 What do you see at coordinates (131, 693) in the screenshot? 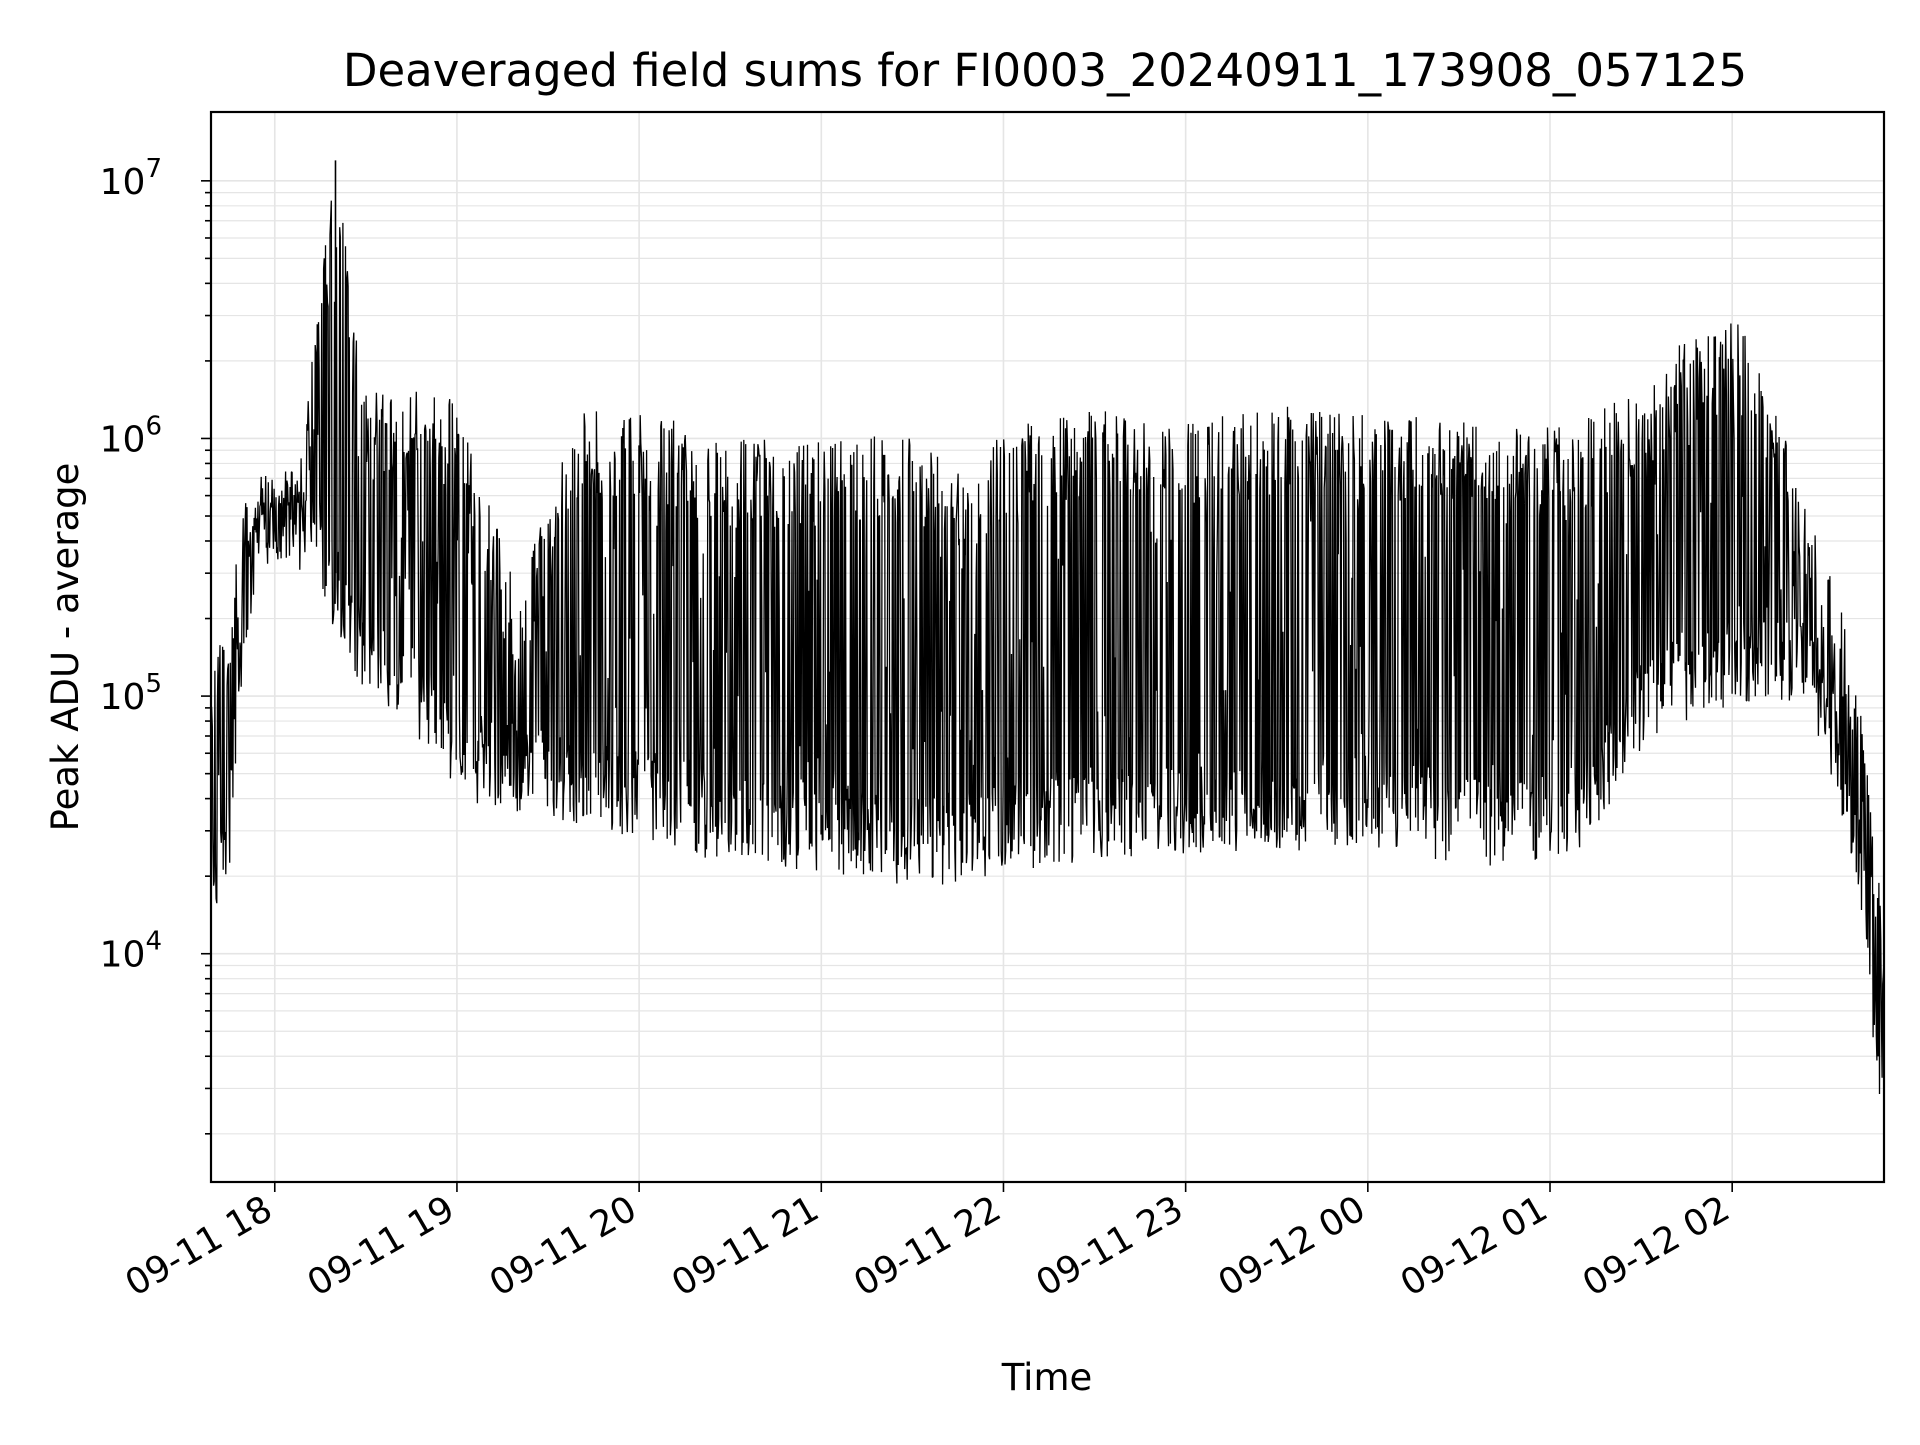
I see `y-tick-label: 10⁵` at bounding box center [131, 693].